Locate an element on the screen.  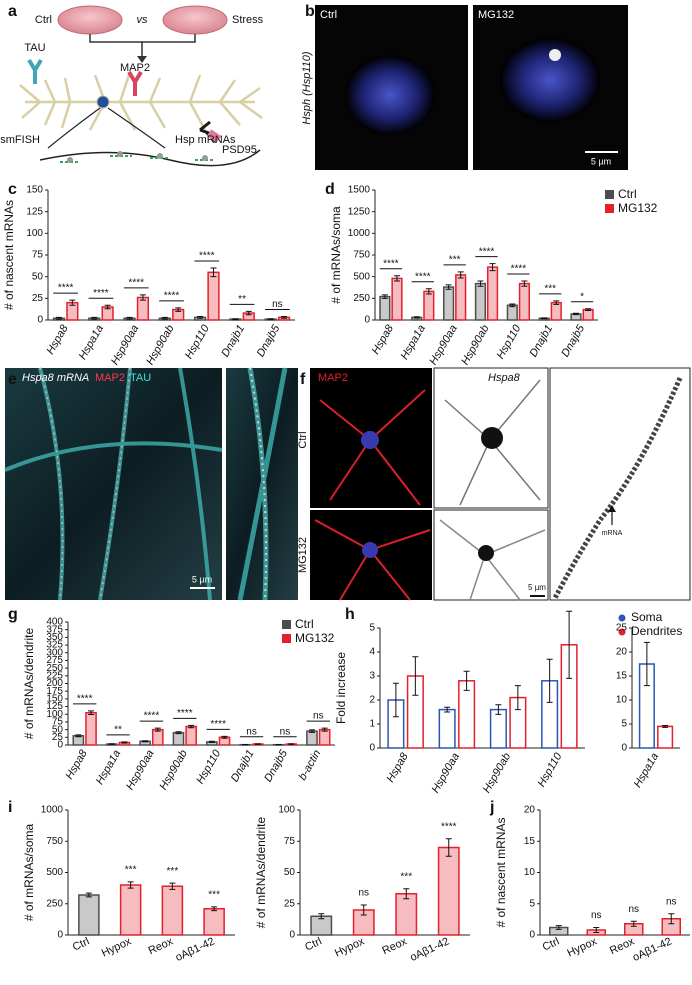
x-tick-label: oAβ1-42 is located at coordinates (429, 949).